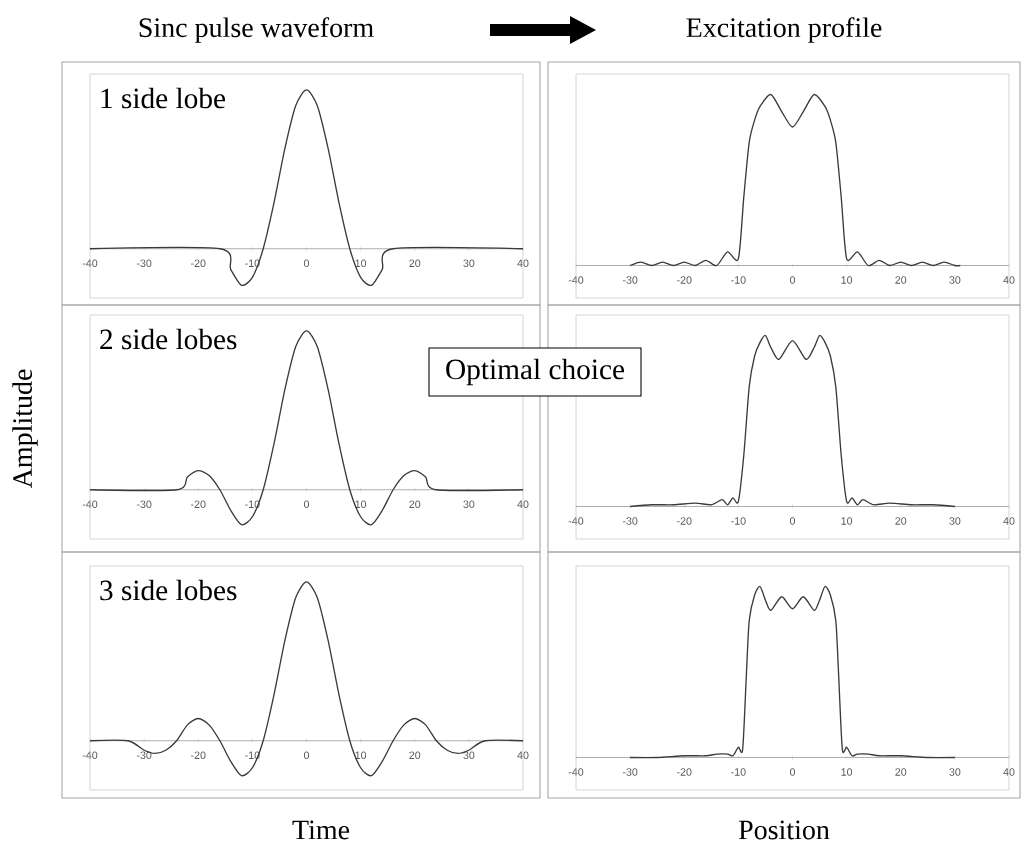 This screenshot has width=1025, height=852. What do you see at coordinates (168, 339) in the screenshot?
I see `annotation: 2 side lobes` at bounding box center [168, 339].